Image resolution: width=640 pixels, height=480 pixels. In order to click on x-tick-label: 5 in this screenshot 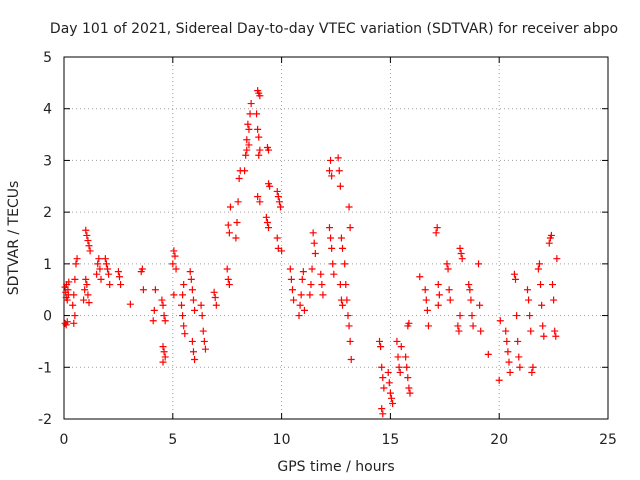, I will do `click(172, 440)`.